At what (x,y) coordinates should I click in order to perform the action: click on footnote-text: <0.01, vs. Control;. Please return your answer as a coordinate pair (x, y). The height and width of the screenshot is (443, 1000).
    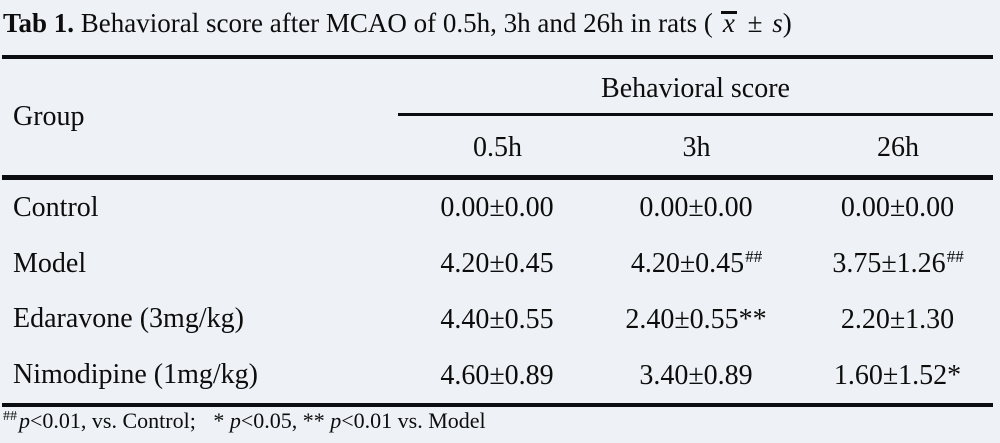
    Looking at the image, I should click on (113, 420).